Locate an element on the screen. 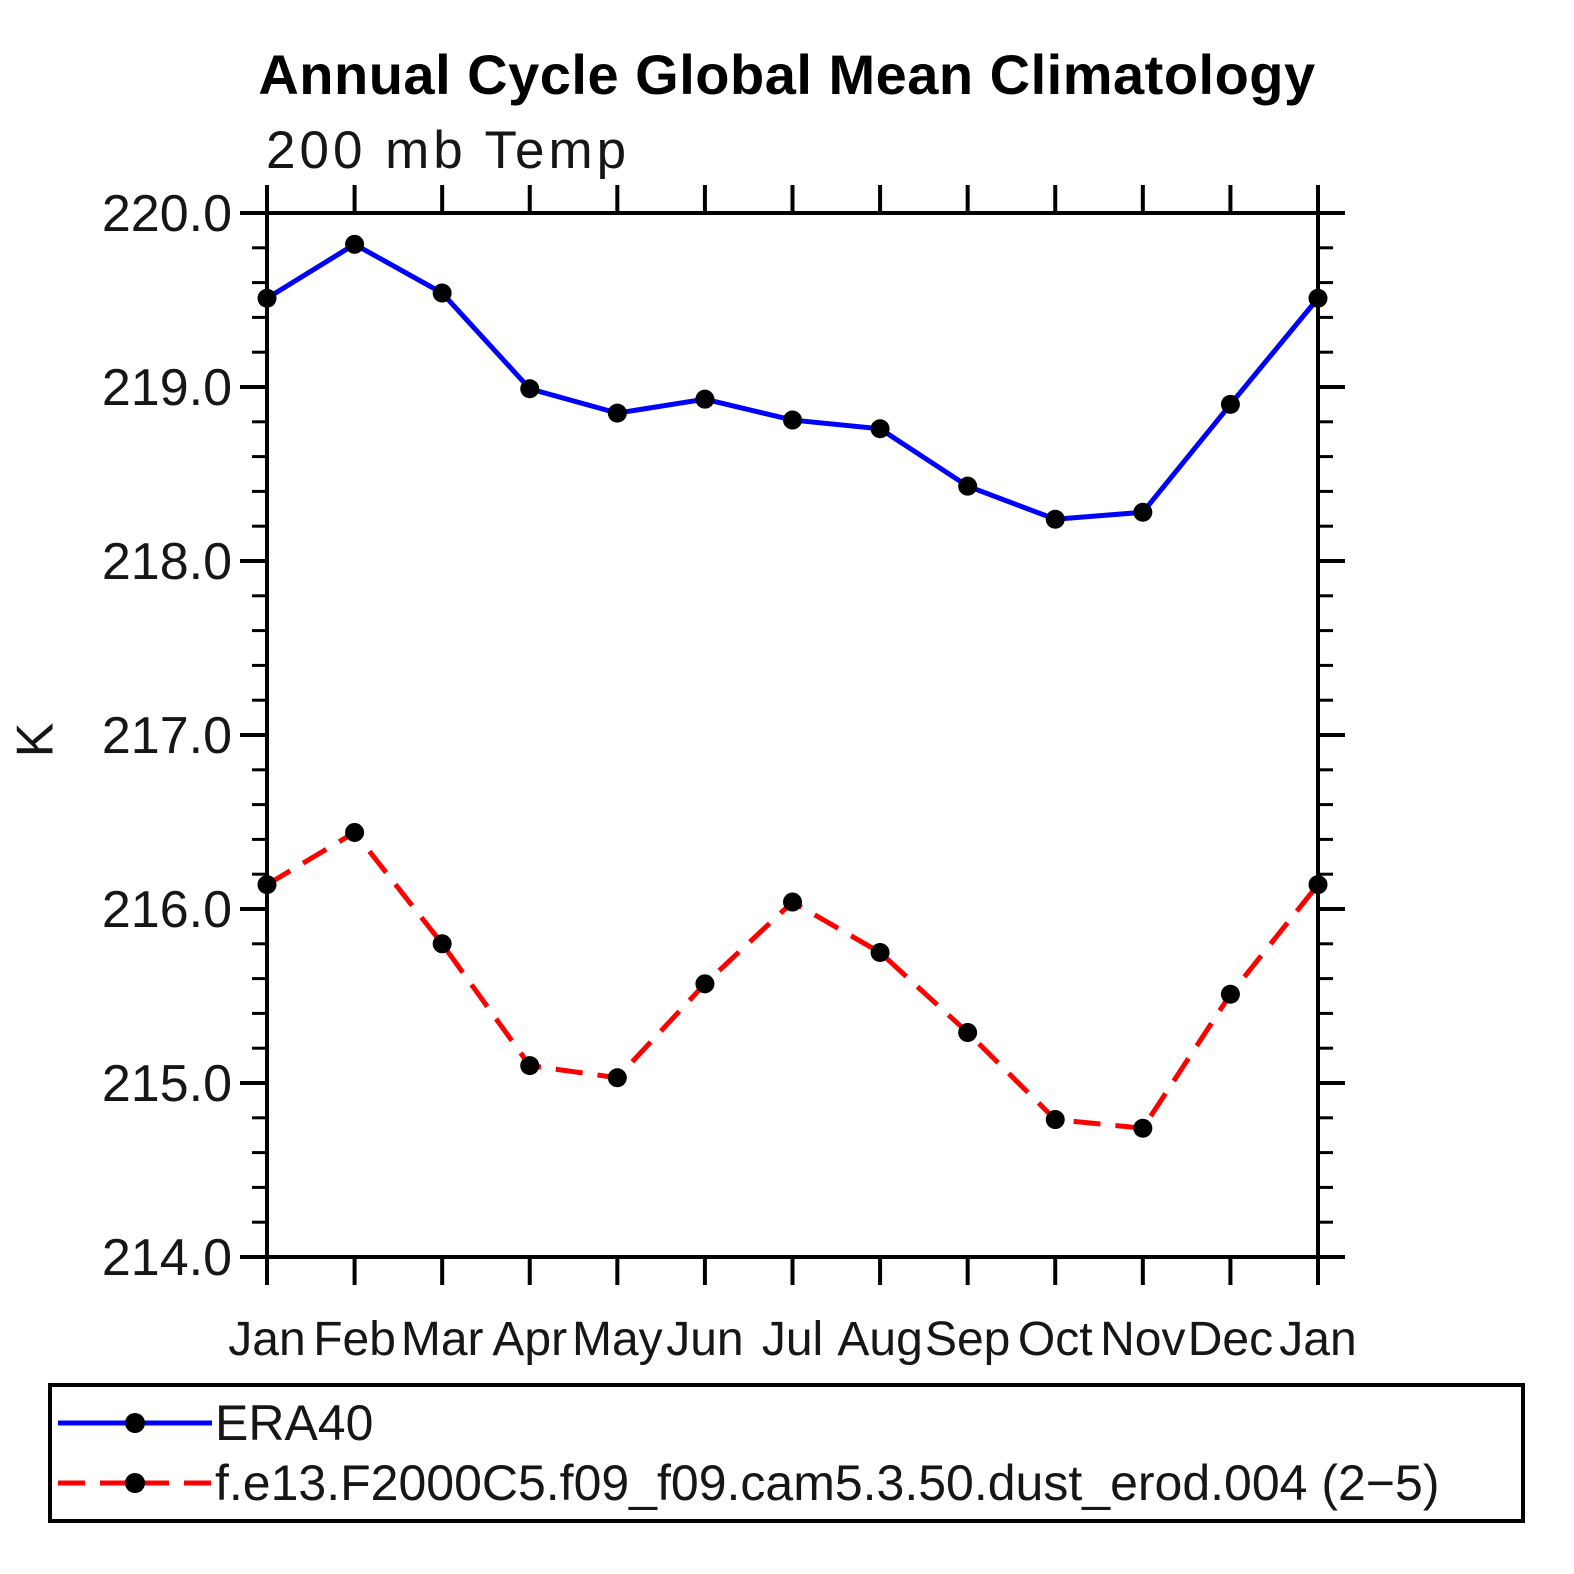 Image resolution: width=1574 pixels, height=1574 pixels. chart-title: Annual Cycle Global Mean Climatology is located at coordinates (787, 74).